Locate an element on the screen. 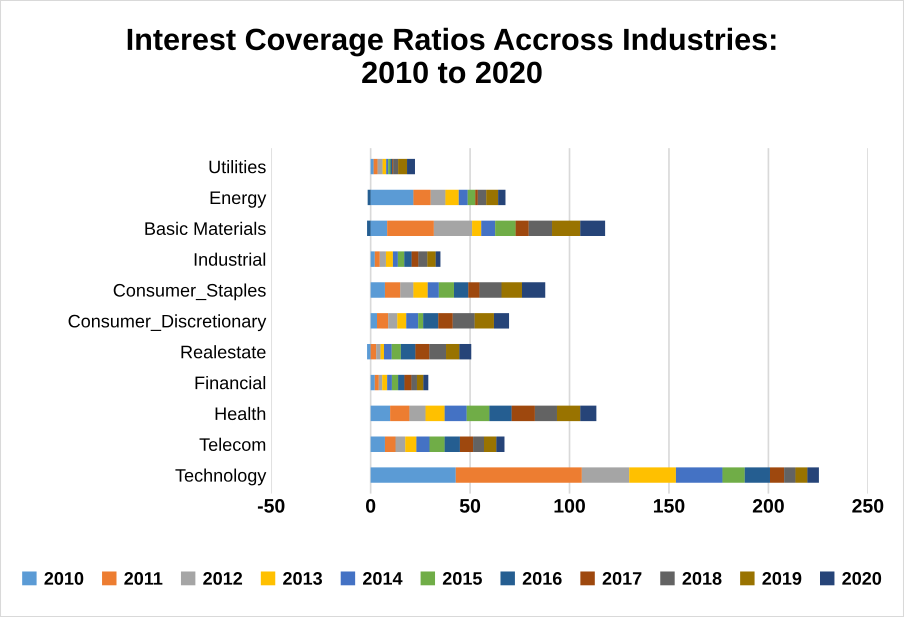 This screenshot has height=617, width=904. legend-label: 2019 is located at coordinates (782, 578).